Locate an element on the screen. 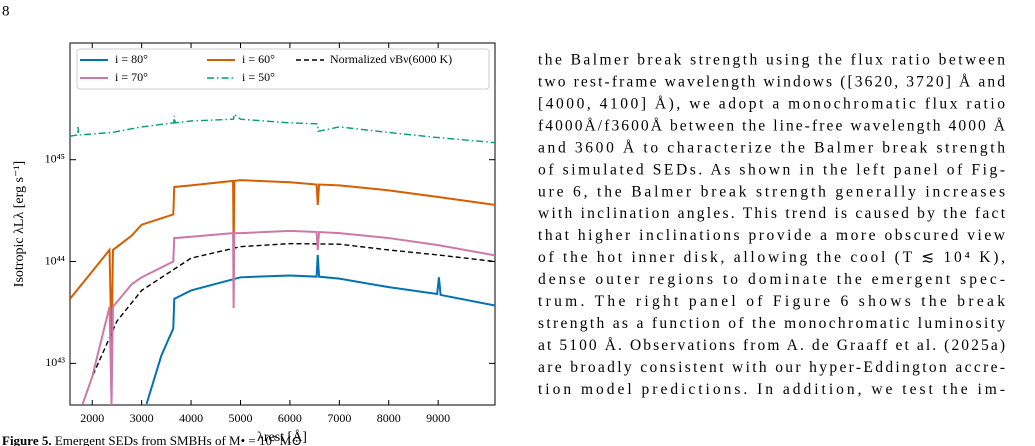 The image size is (1035, 446). legend-label: i = 80° is located at coordinates (131, 59).